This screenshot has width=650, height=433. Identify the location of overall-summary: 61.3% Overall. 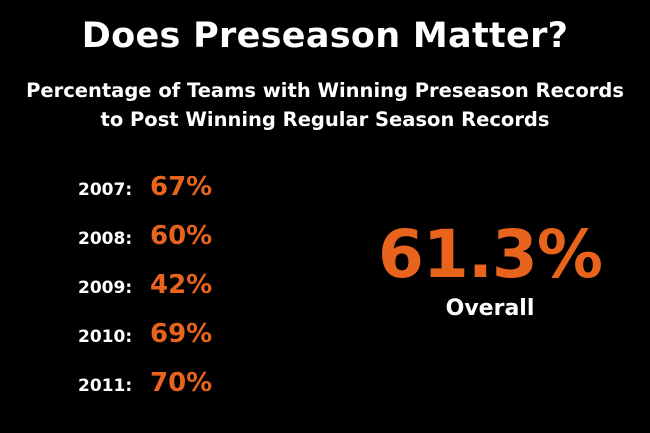
(490, 269).